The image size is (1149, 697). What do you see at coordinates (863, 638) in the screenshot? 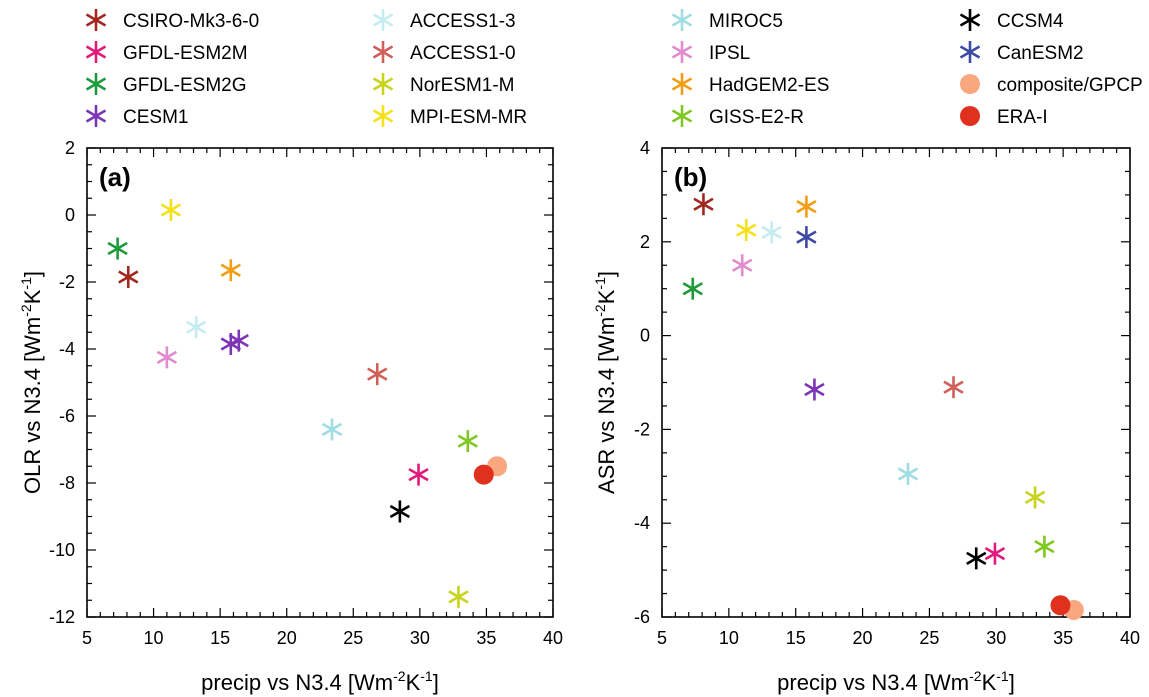
I see `x-tick-label: 20` at bounding box center [863, 638].